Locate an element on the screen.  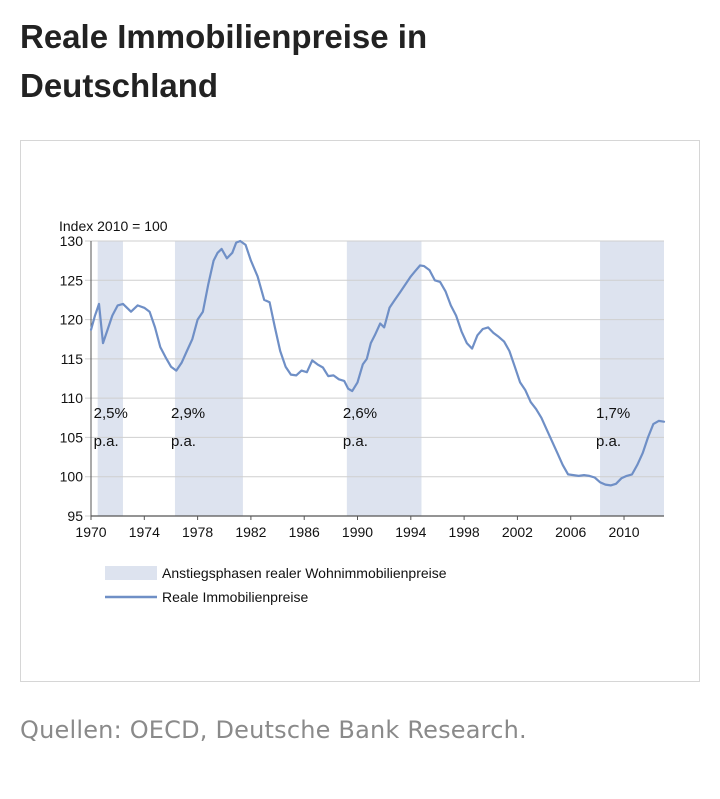
rate-unit-3: p.a. is located at coordinates (355, 441).